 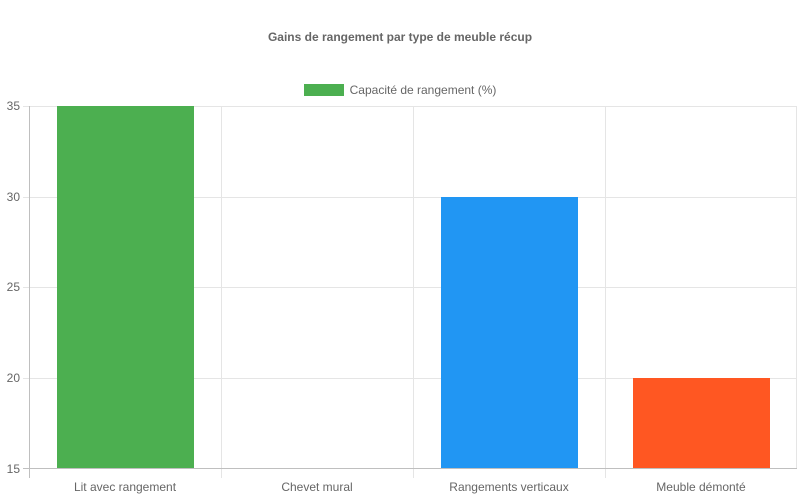 I want to click on bar-rangements-verticaux, so click(x=509, y=333).